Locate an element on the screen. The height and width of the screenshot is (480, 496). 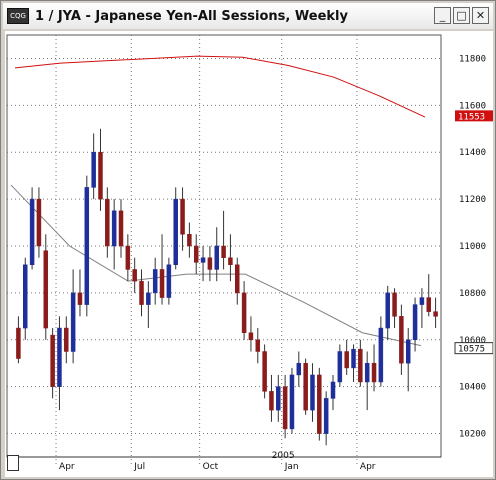
ma-fast-line is located at coordinates (220, 86).